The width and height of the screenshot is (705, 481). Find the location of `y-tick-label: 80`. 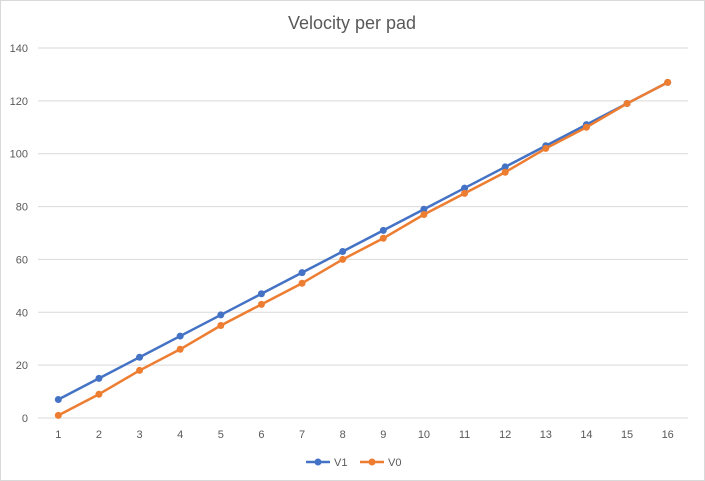

y-tick-label: 80 is located at coordinates (22, 208).